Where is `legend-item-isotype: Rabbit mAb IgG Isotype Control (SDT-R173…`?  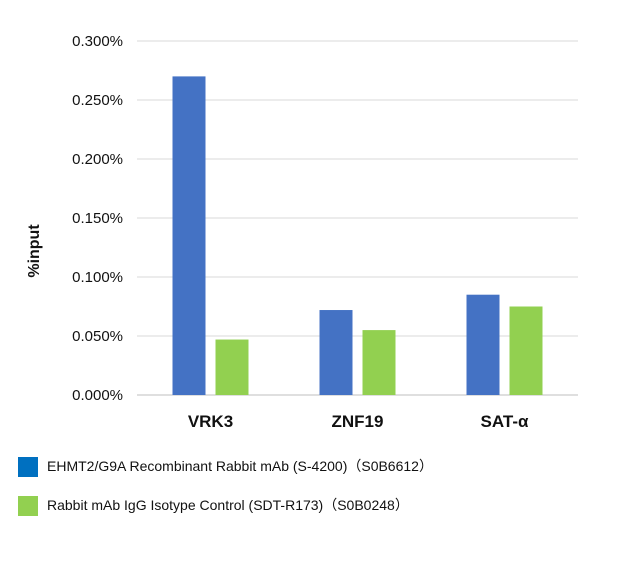
legend-item-isotype: Rabbit mAb IgG Isotype Control (SDT-R173… is located at coordinates (313, 506).